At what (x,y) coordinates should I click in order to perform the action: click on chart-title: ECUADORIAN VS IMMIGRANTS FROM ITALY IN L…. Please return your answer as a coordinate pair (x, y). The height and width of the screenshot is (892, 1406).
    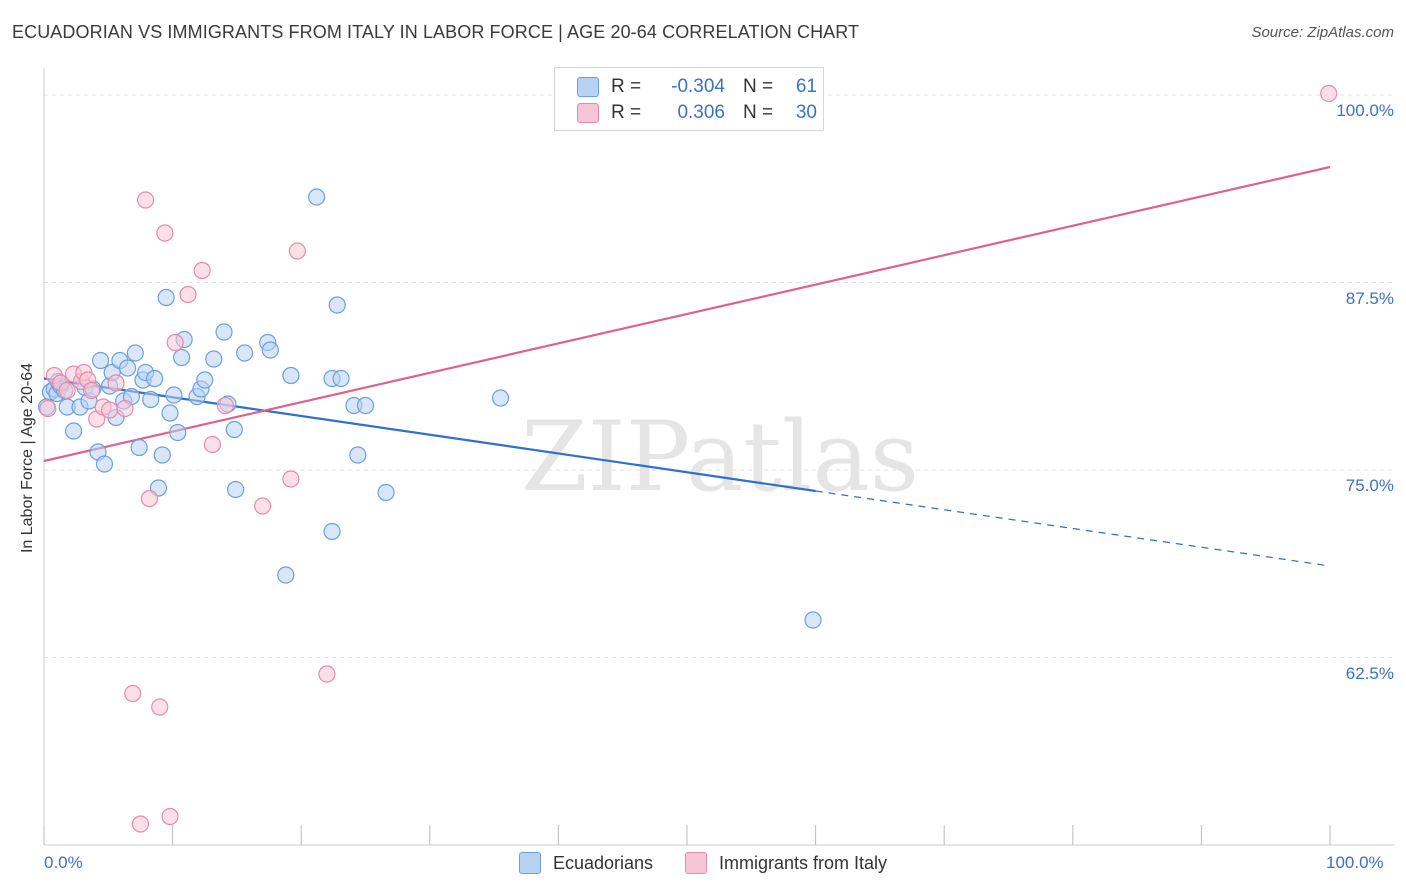
    Looking at the image, I should click on (436, 32).